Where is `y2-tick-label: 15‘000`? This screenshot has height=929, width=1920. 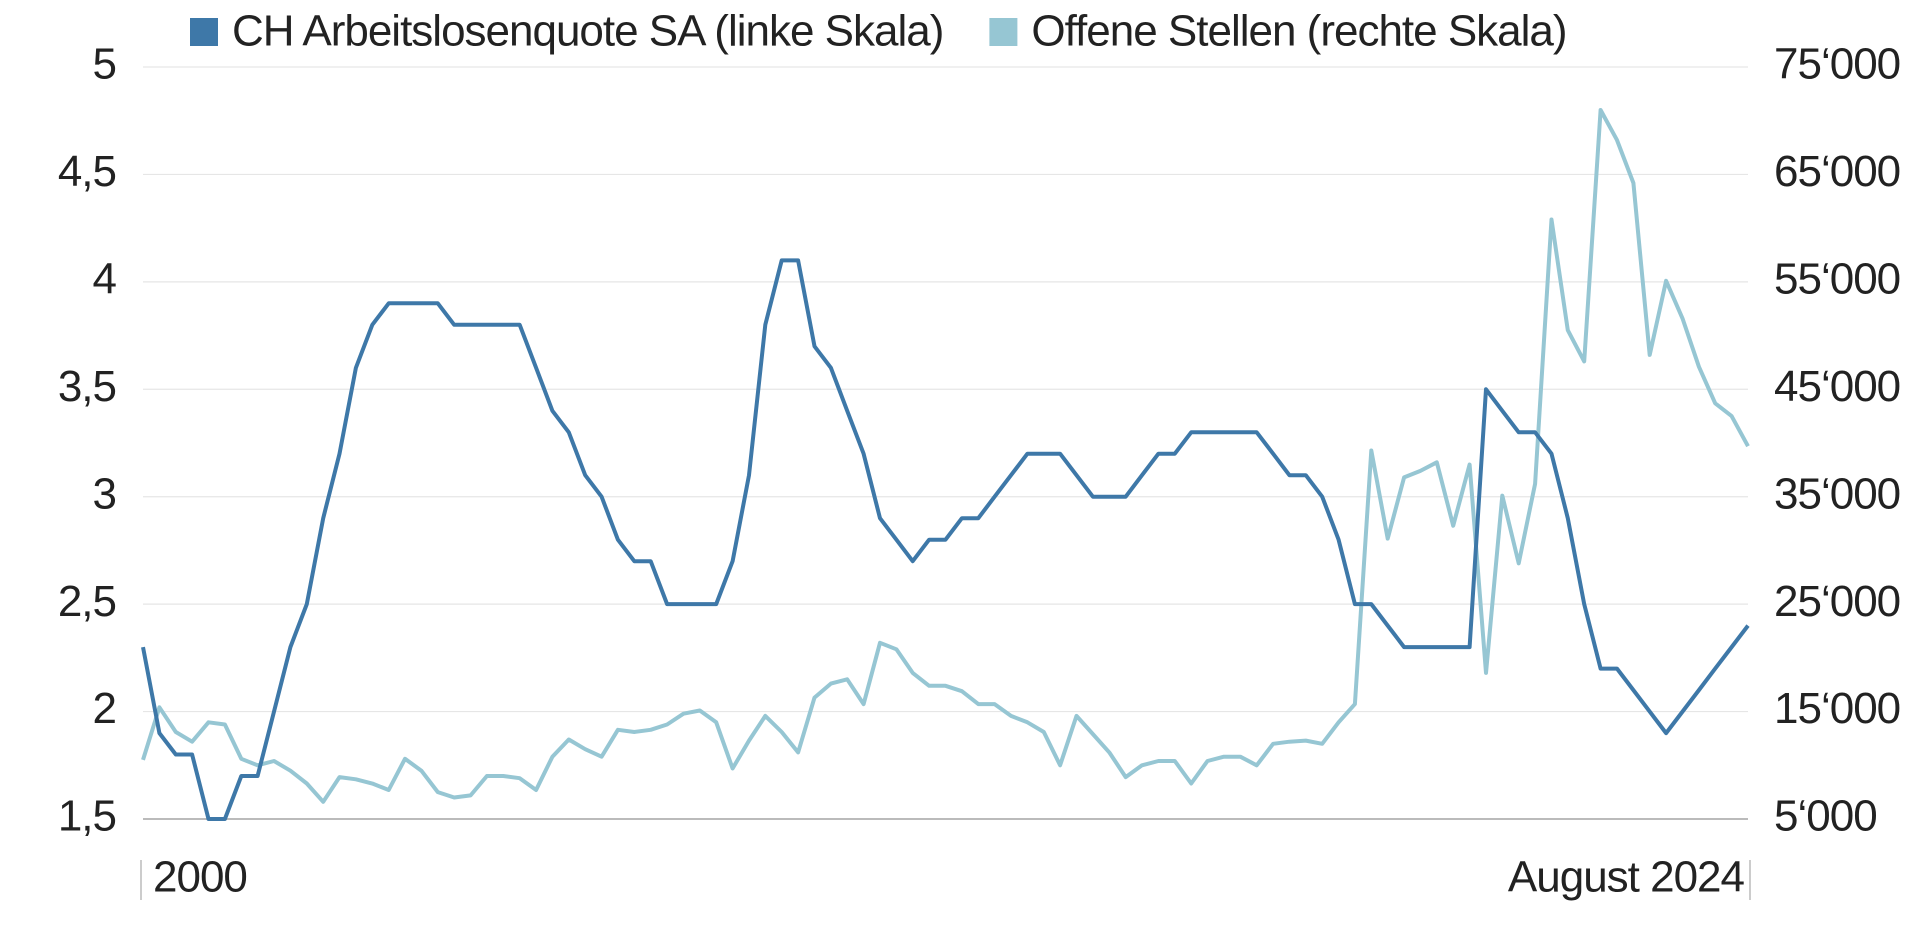 y2-tick-label: 15‘000 is located at coordinates (1837, 708).